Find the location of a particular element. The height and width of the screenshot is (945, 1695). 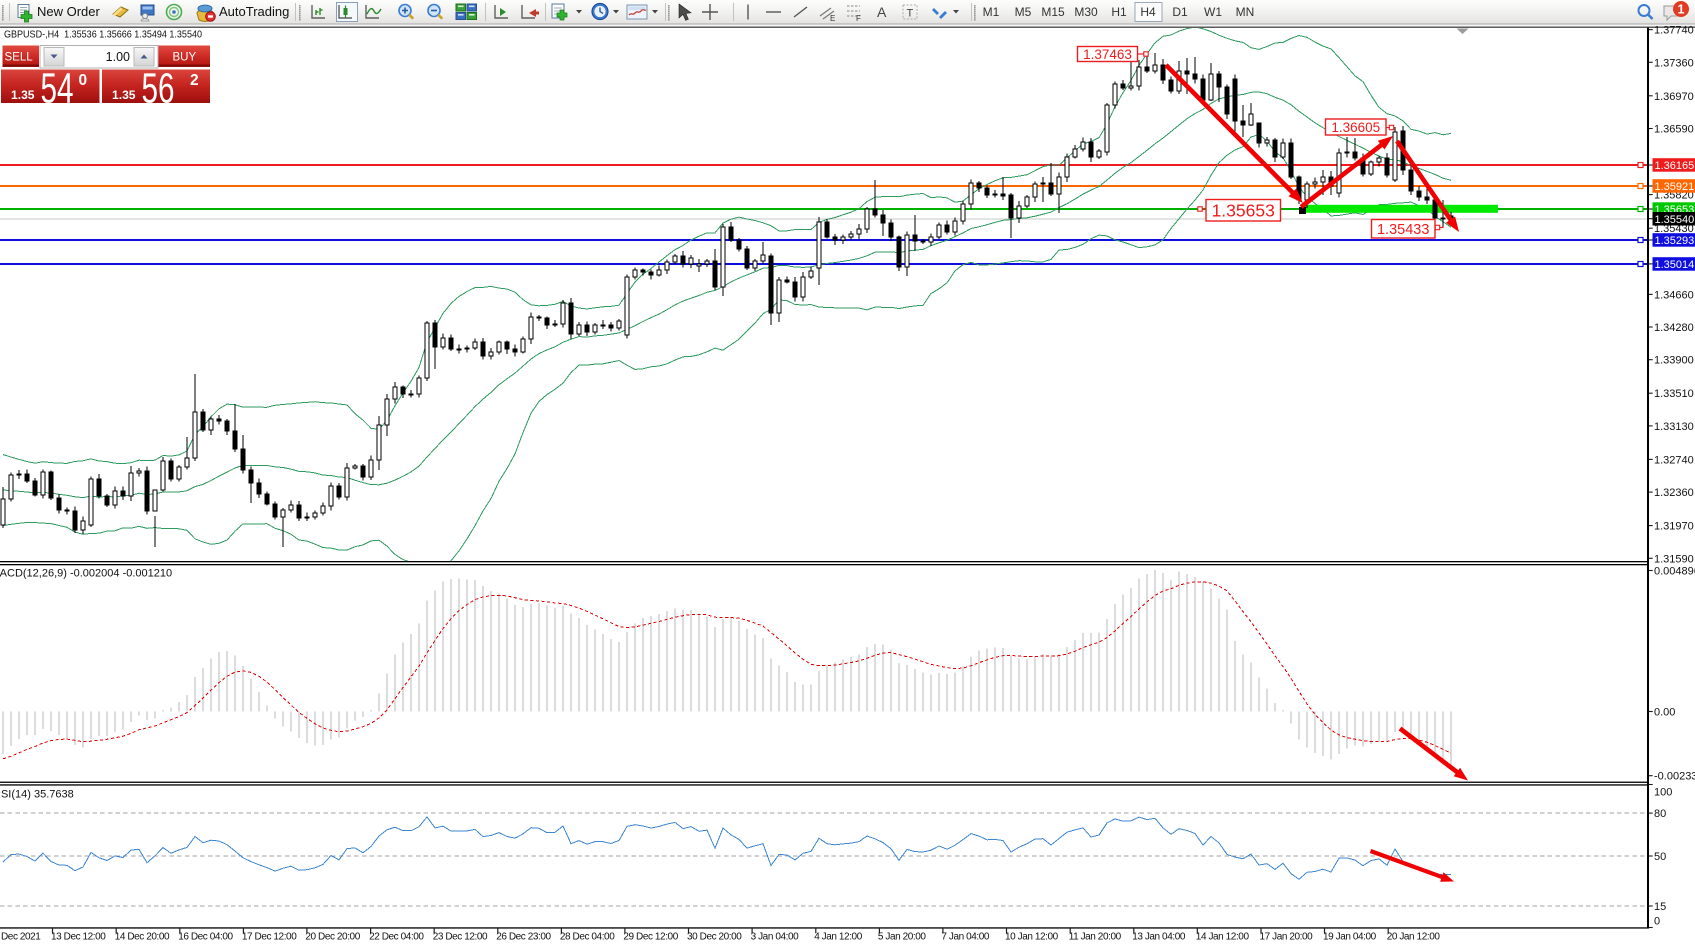

svg-text: A is located at coordinates (882, 12).